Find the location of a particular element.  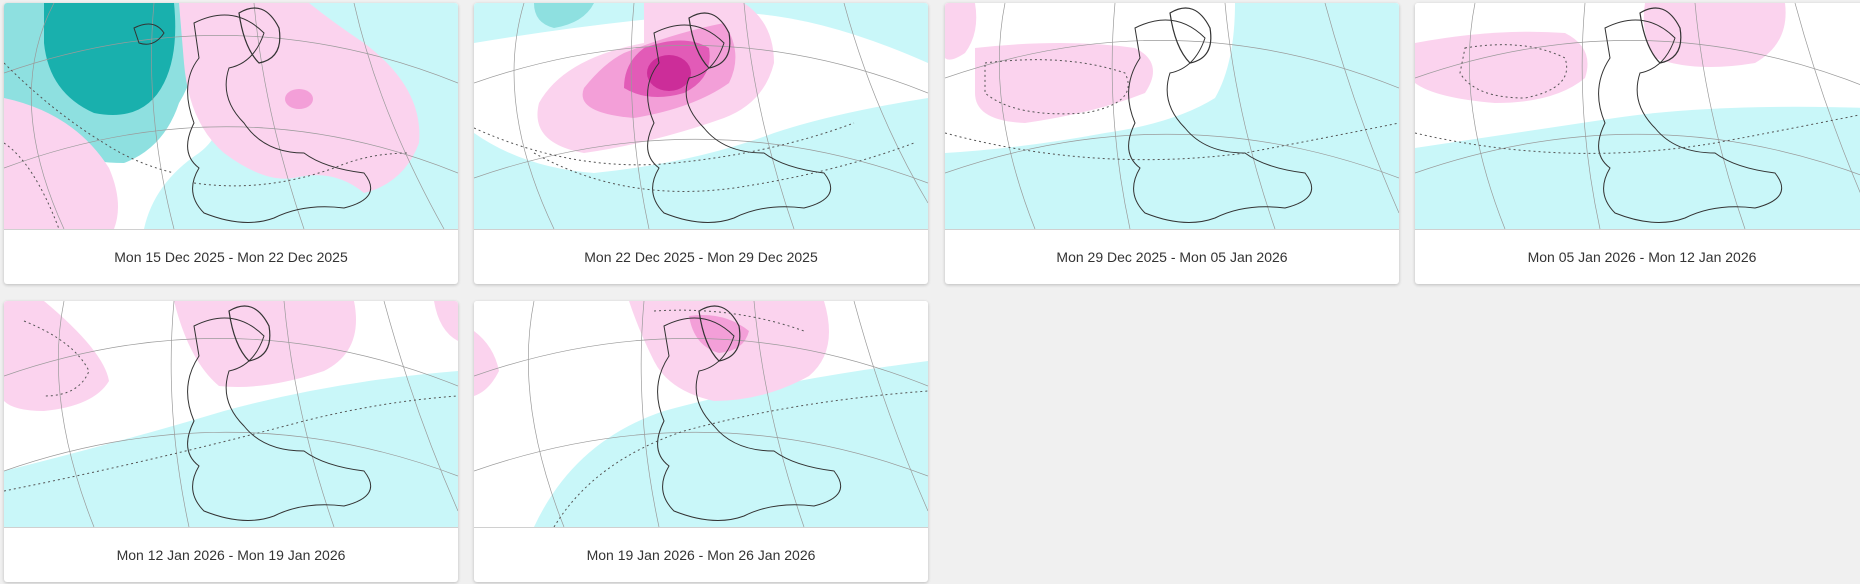

forecast-card-1: Mon 15 Dec 2025 - Mon 22 Dec 2025 is located at coordinates (231, 143).